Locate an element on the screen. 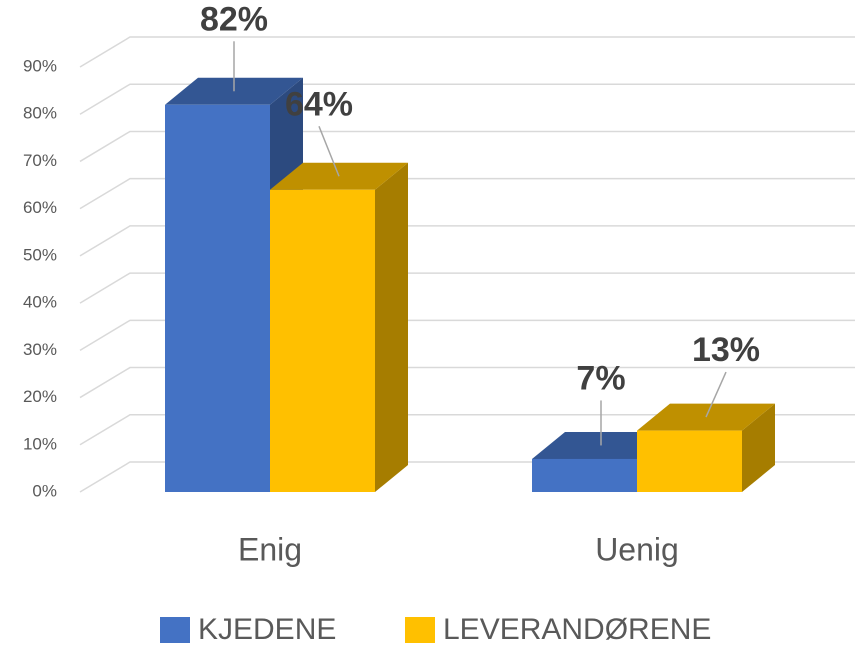 Image resolution: width=856 pixels, height=648 pixels. y-tick-label: 40% is located at coordinates (40, 302).